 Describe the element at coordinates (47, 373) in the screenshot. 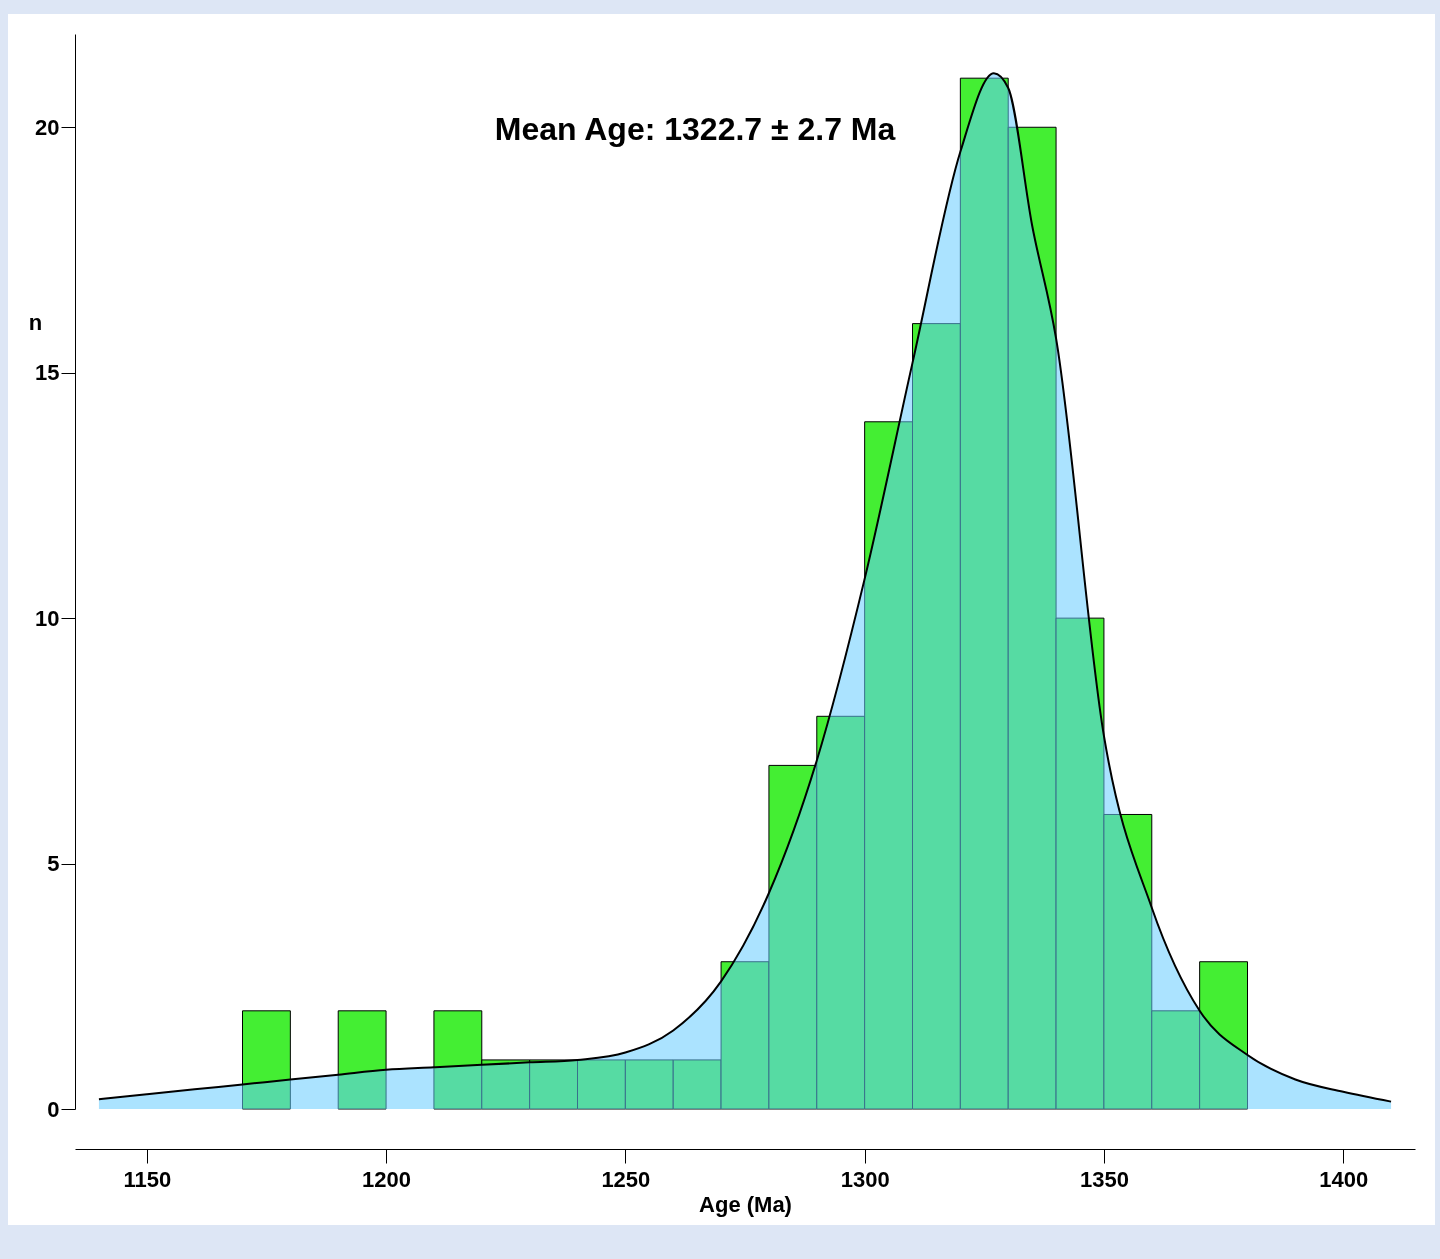

I see `y-tick-label: 15` at that location.